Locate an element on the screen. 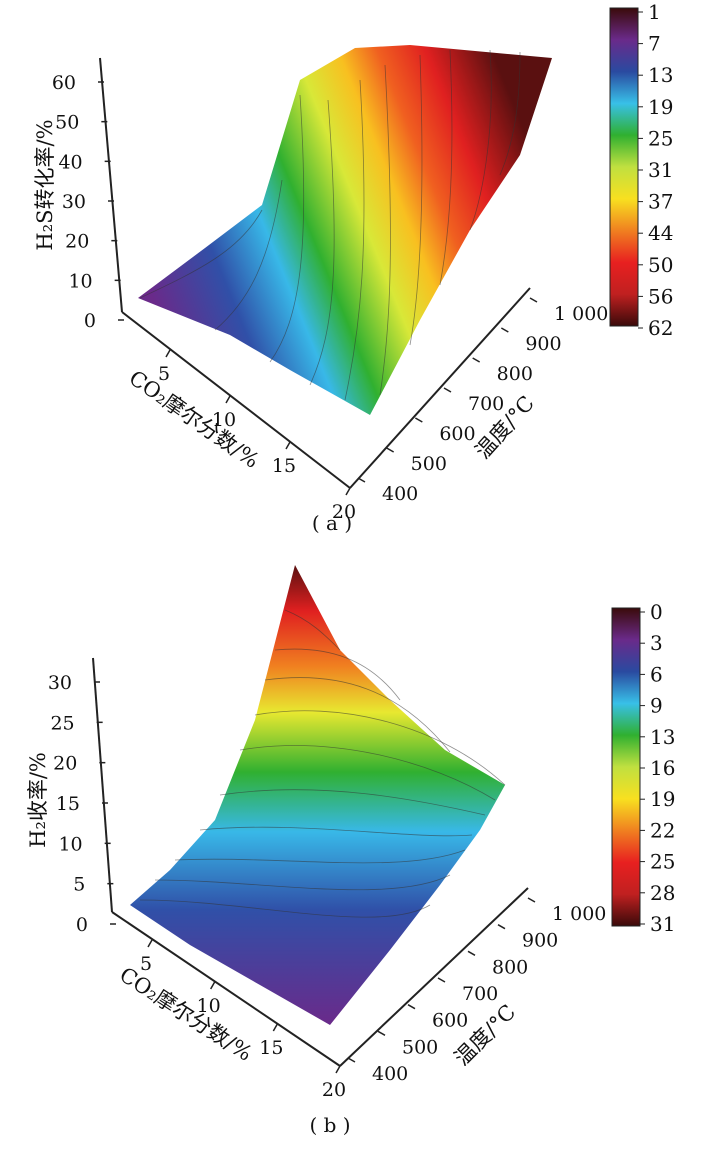  x-axis-b is located at coordinates (226, 989).